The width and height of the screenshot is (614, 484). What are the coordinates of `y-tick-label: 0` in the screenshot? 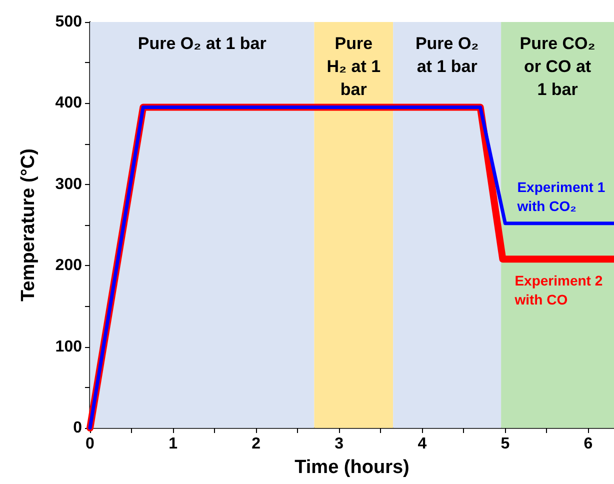 It's located at (77, 428).